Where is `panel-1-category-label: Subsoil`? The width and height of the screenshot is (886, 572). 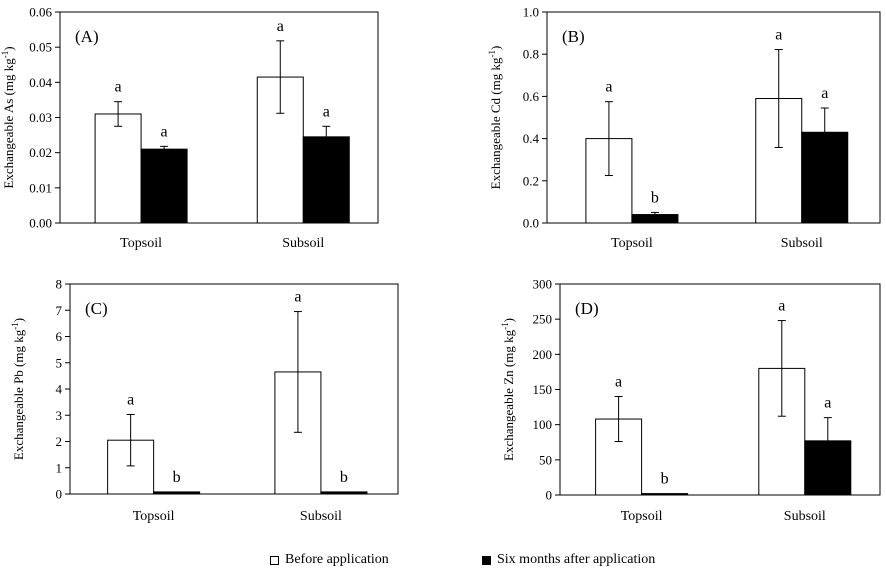
panel-1-category-label: Subsoil is located at coordinates (802, 243).